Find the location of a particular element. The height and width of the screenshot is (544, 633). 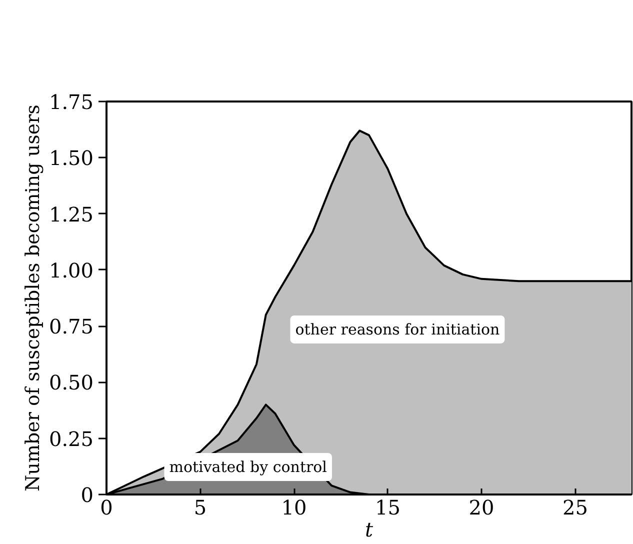

x-tick-label: 25 is located at coordinates (575, 508).